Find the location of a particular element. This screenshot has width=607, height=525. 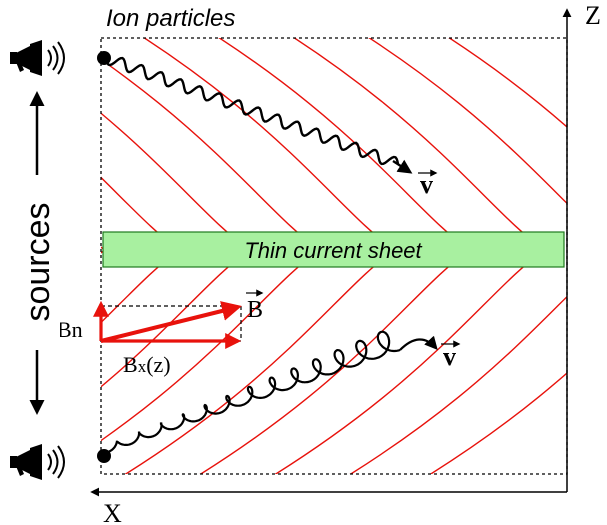

field-vector-decomposition: Bn B Bx(z) is located at coordinates (160, 333).